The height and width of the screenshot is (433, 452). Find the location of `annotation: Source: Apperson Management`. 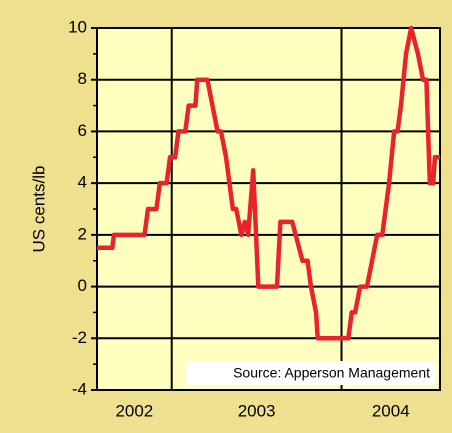

annotation: Source: Apperson Management is located at coordinates (331, 373).